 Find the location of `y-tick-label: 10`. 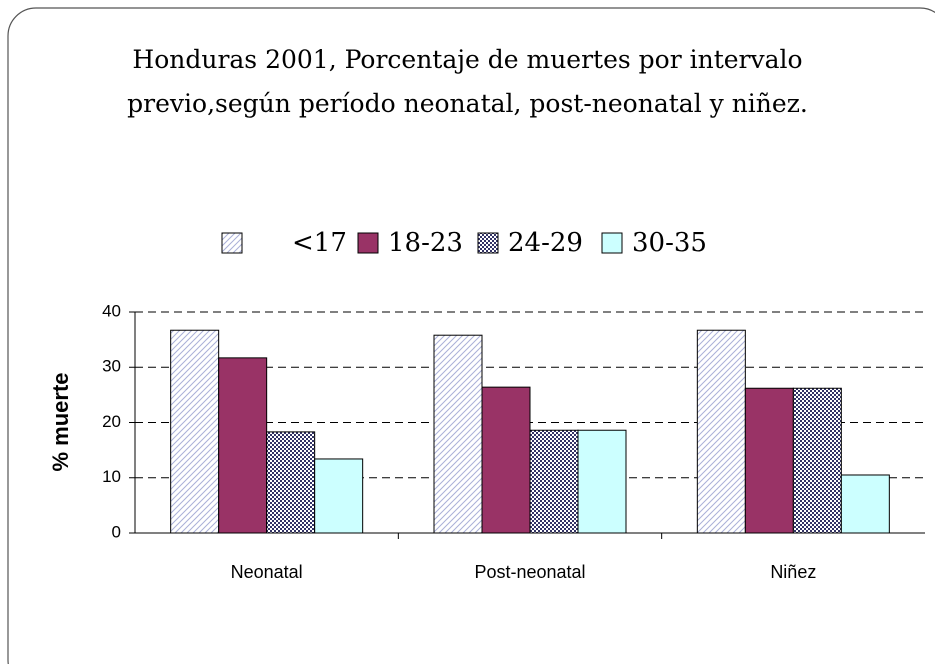

y-tick-label: 10 is located at coordinates (111, 476).